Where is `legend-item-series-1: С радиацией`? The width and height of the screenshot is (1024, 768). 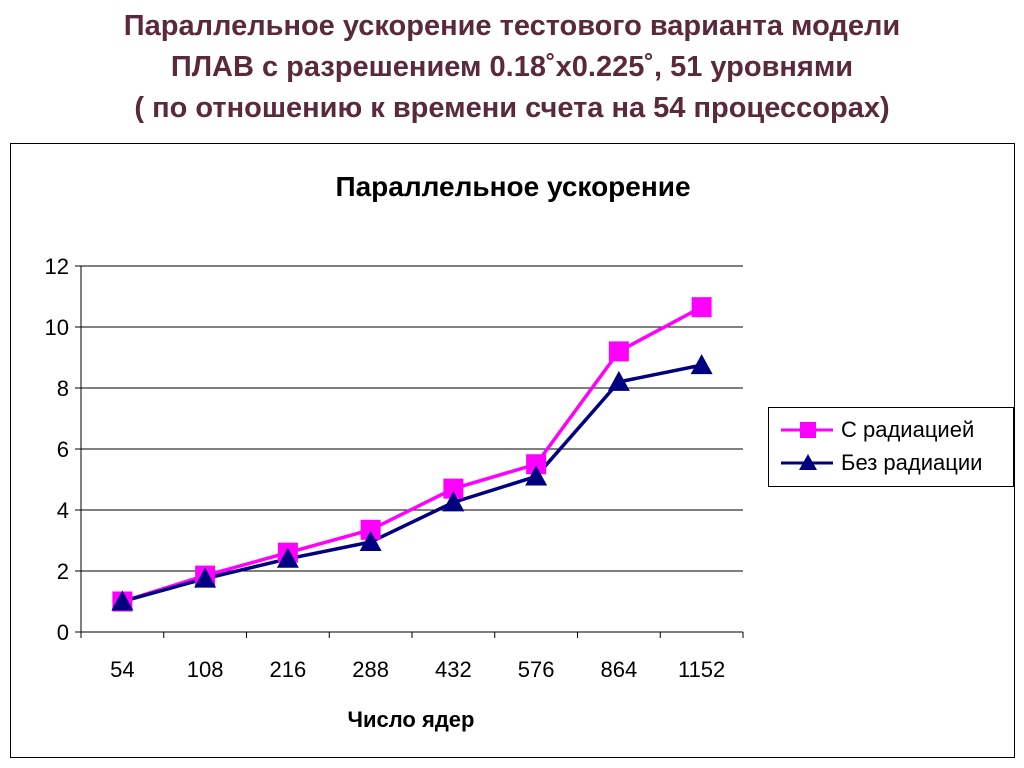
legend-item-series-1: С радиацией is located at coordinates (894, 430).